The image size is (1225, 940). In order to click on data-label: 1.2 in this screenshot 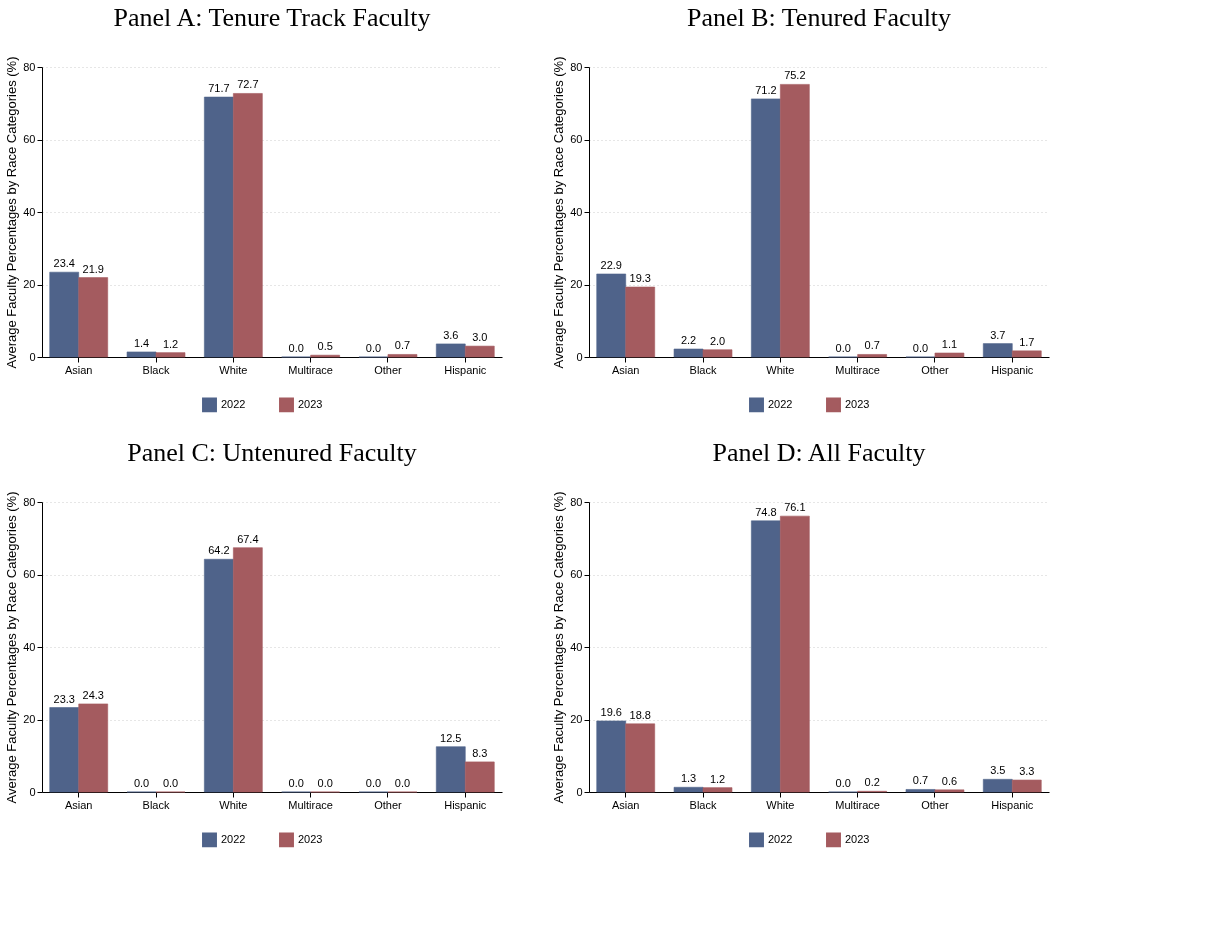, I will do `click(717, 778)`.